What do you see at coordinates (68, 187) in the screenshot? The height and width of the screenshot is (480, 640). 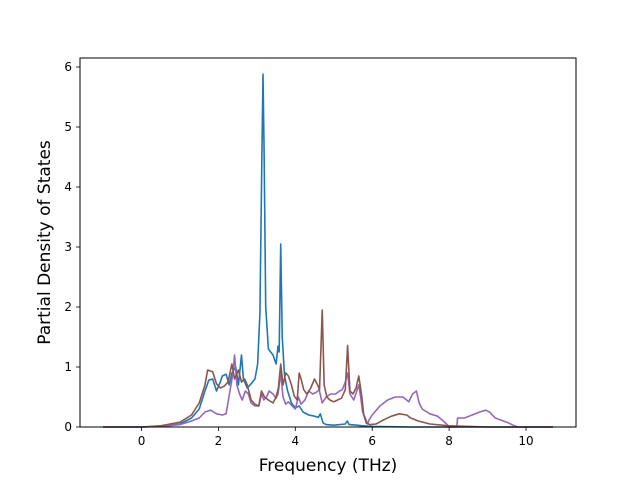 I see `y-tick-label: 4` at bounding box center [68, 187].